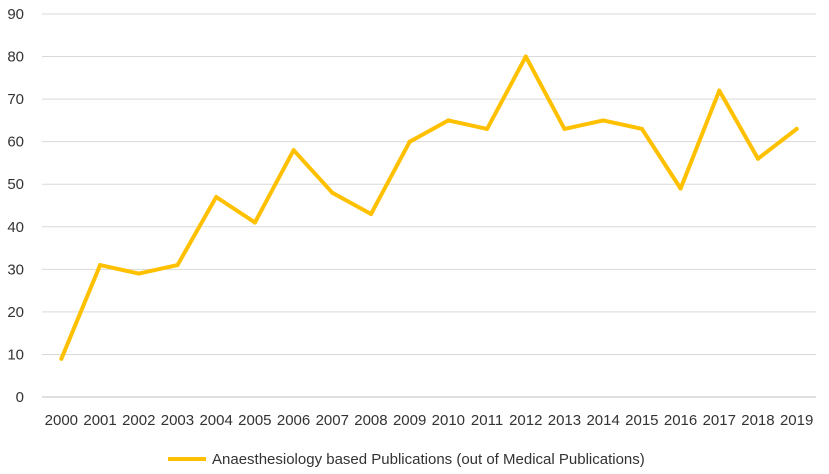  What do you see at coordinates (602, 420) in the screenshot?
I see `x-tick-label-2014: 2014` at bounding box center [602, 420].